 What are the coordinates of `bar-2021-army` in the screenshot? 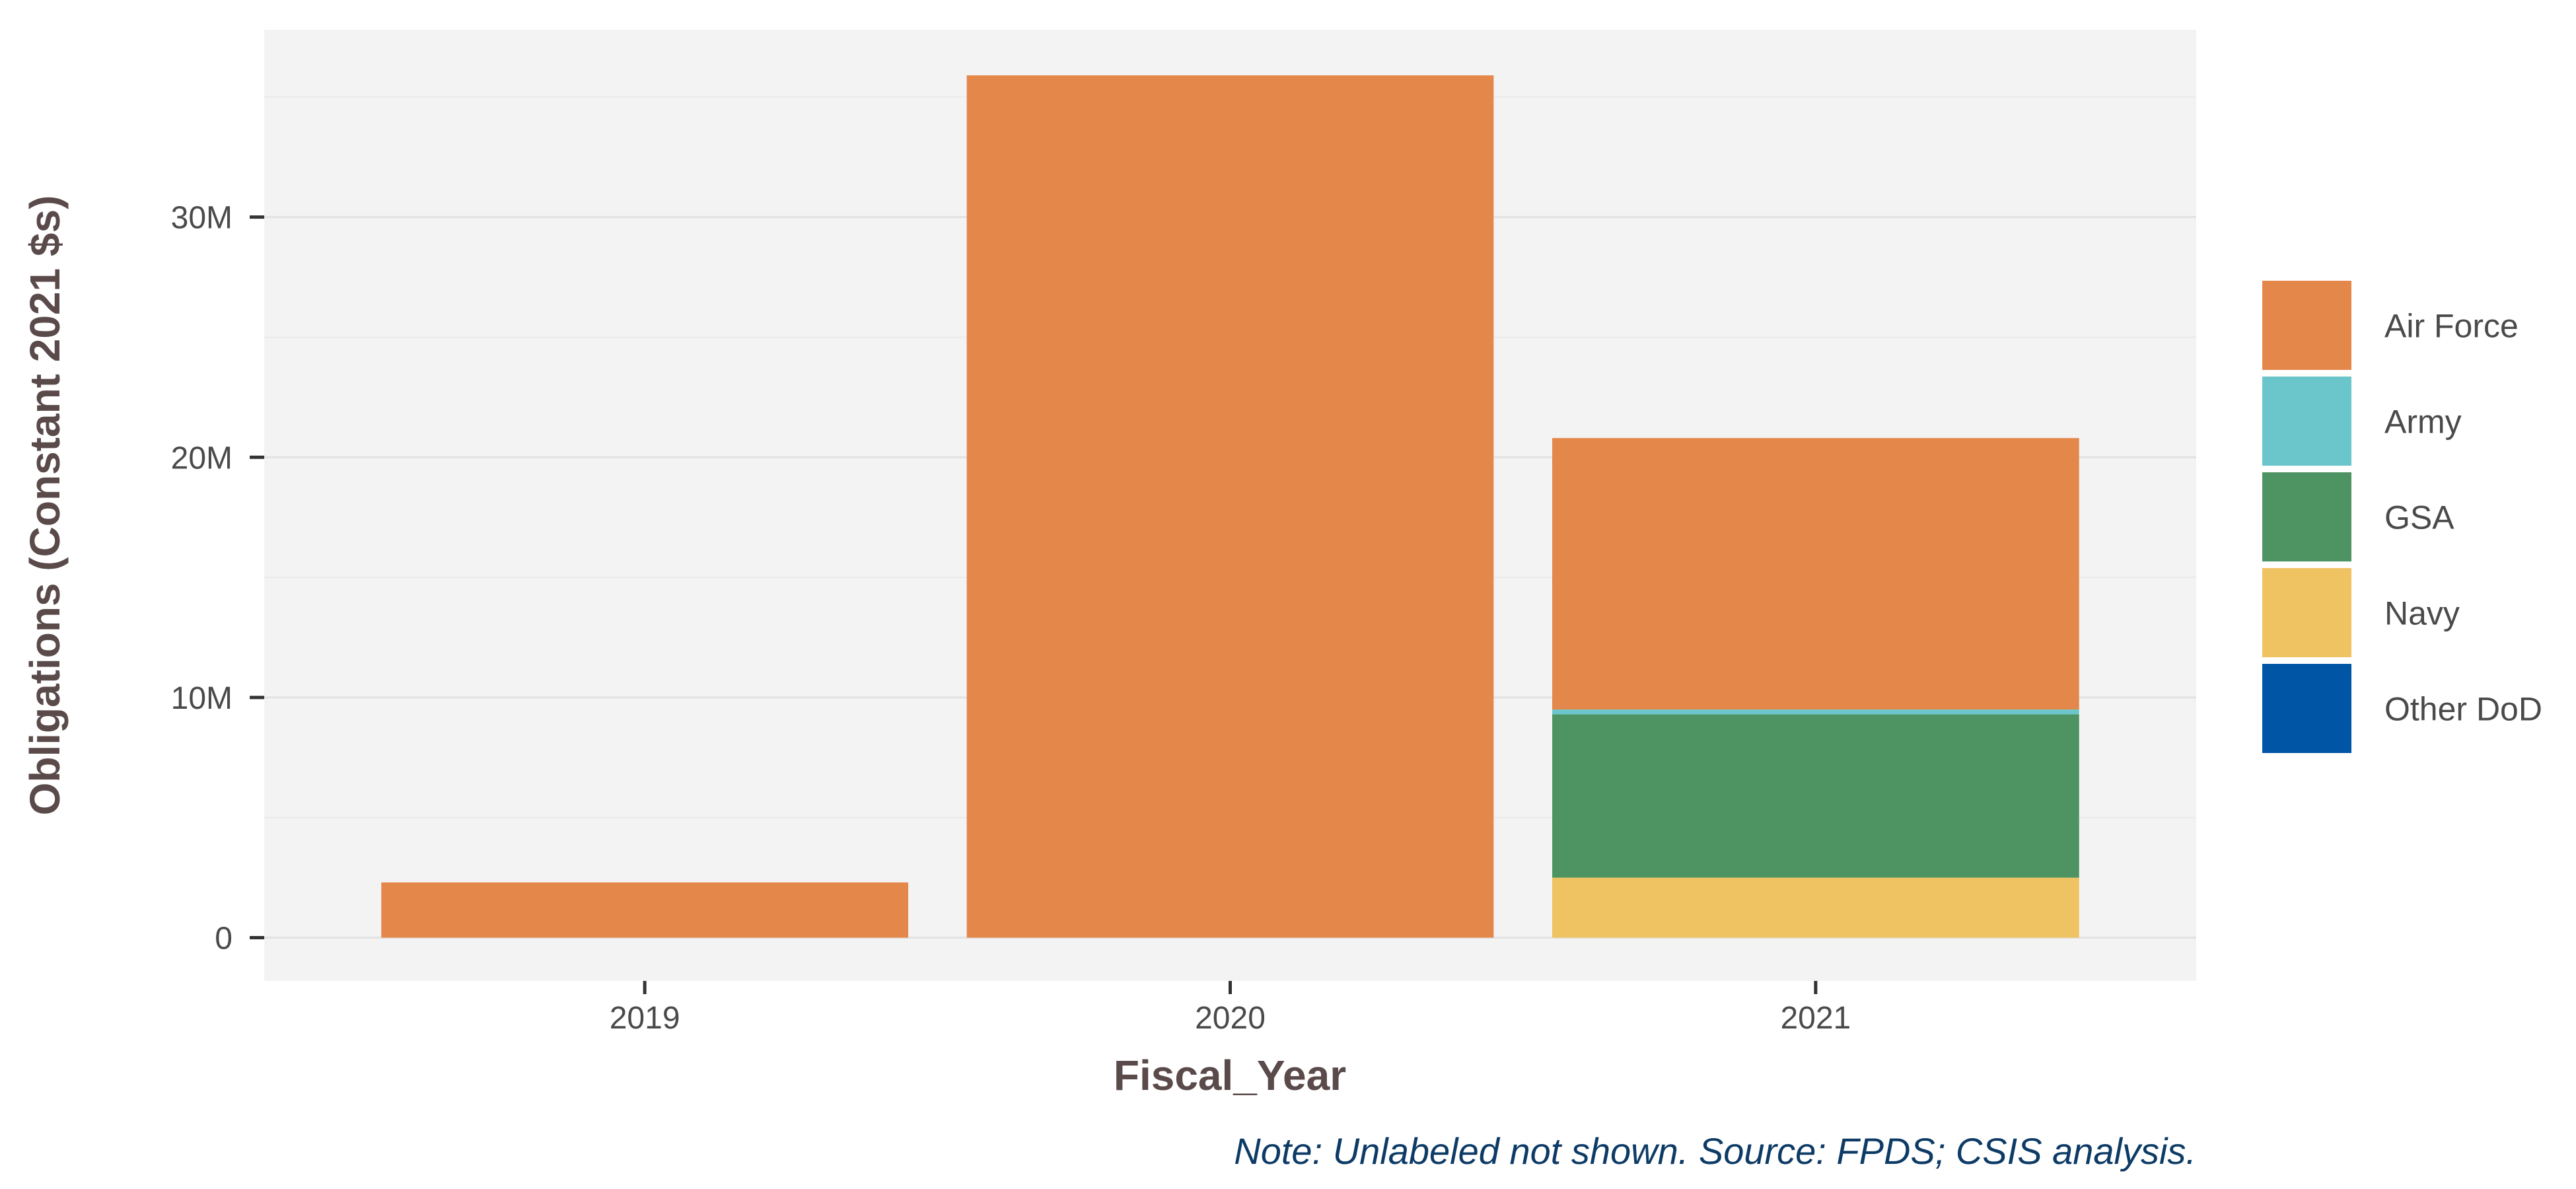 It's located at (1815, 712).